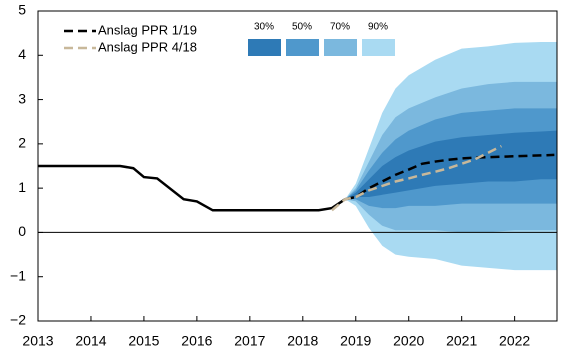 The width and height of the screenshot is (564, 357). Describe the element at coordinates (147, 46) in the screenshot. I see `legend-label: Anslag PPR 4/18` at that location.